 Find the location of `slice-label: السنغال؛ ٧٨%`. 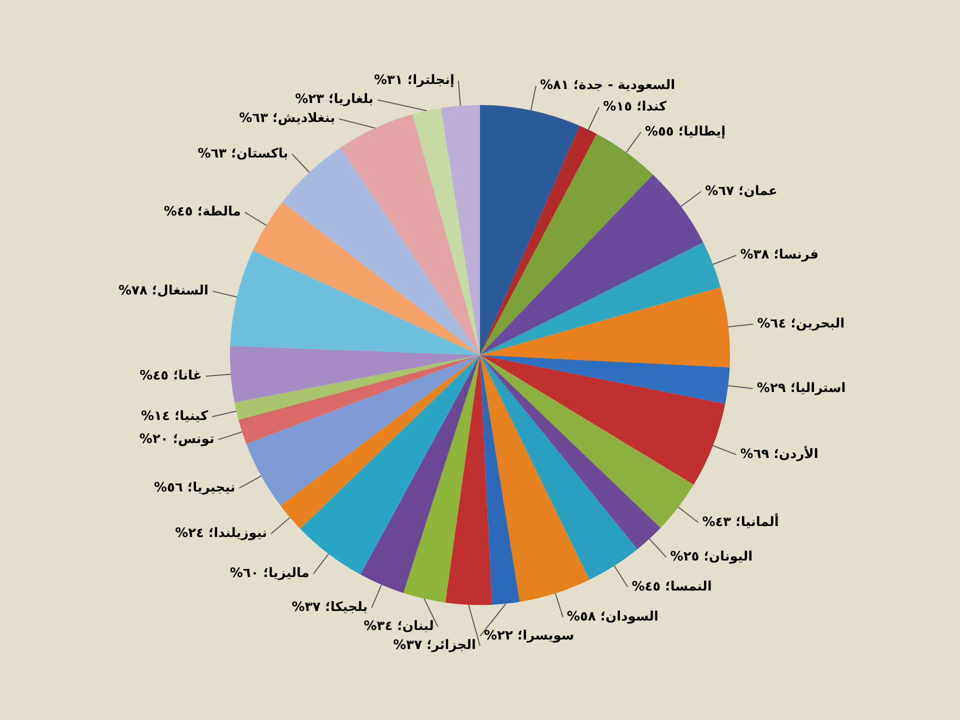

slice-label: السنغال؛ ٧٨% is located at coordinates (163, 291).